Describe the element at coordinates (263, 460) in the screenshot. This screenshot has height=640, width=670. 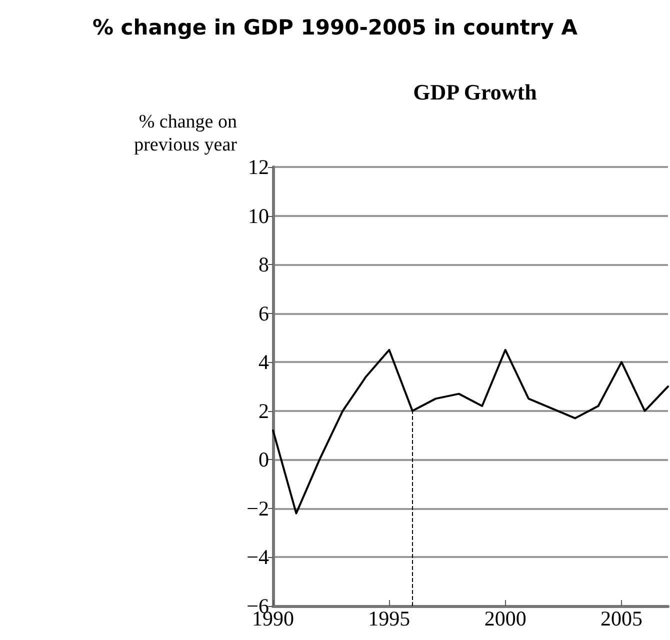
I see `y-tick-label: 0` at that location.